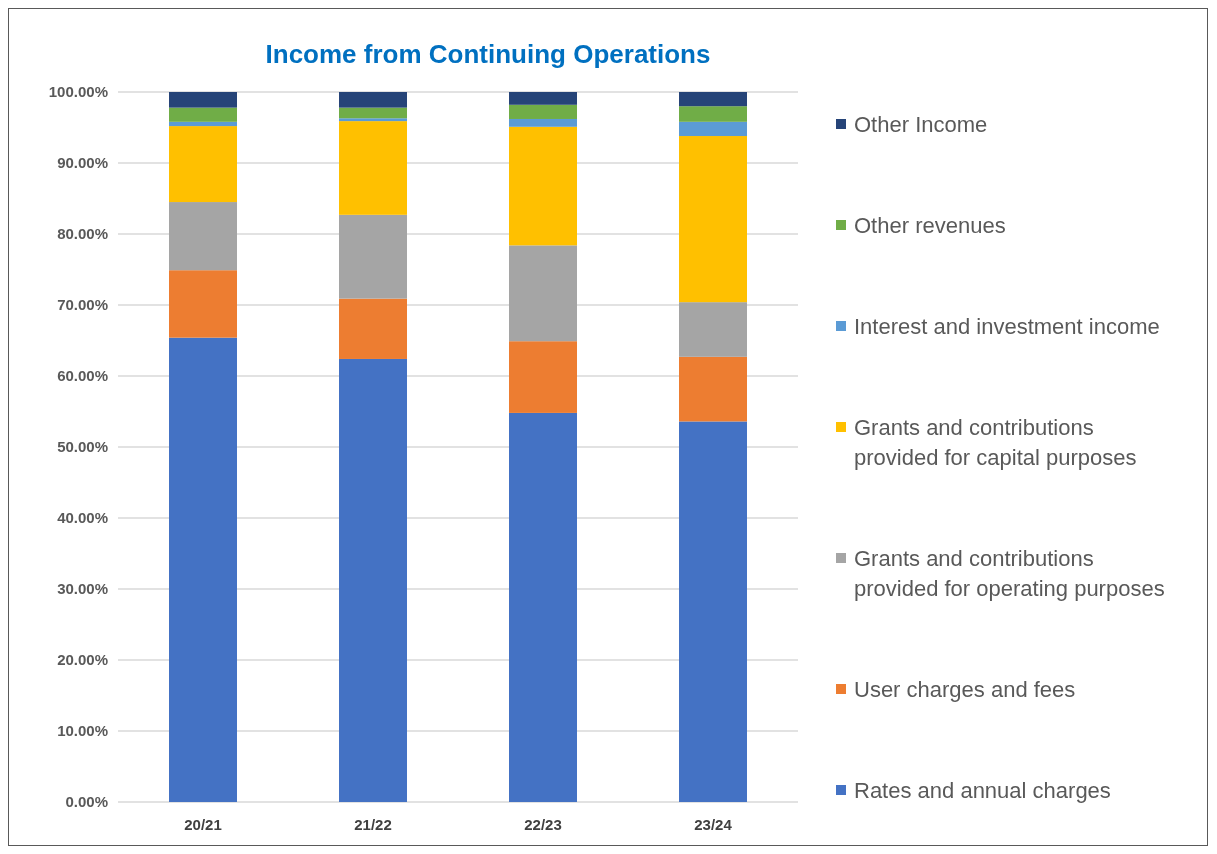  I want to click on x-tick-label: 23/24, so click(713, 824).